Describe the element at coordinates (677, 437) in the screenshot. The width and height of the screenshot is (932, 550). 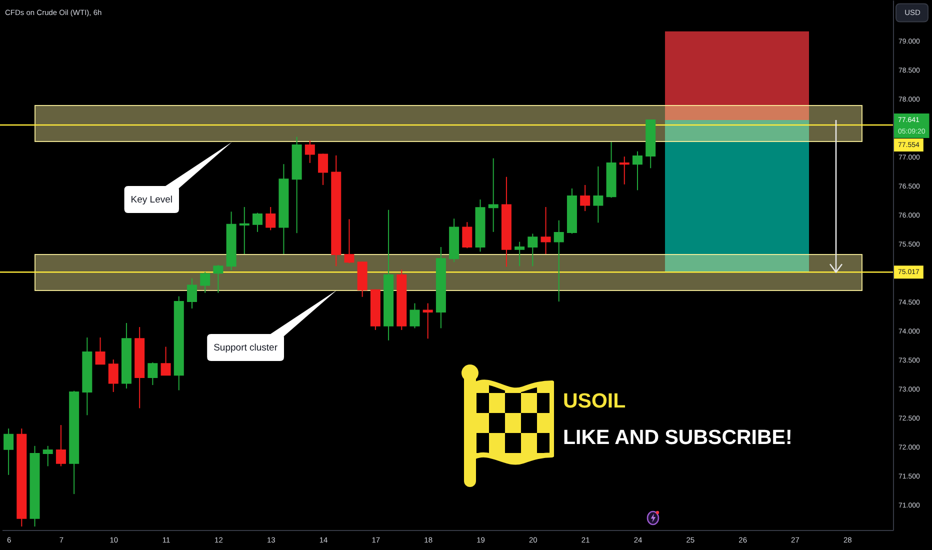
I see `annotation: LIKE AND SUBSCRIBE!` at that location.